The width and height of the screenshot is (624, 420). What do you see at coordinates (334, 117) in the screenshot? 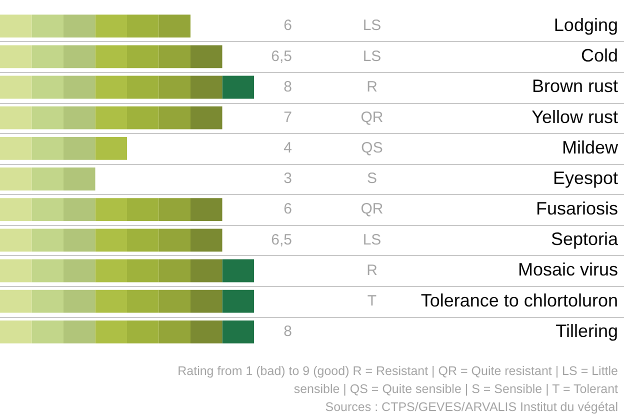
I see `text: 7 QR` at bounding box center [334, 117].